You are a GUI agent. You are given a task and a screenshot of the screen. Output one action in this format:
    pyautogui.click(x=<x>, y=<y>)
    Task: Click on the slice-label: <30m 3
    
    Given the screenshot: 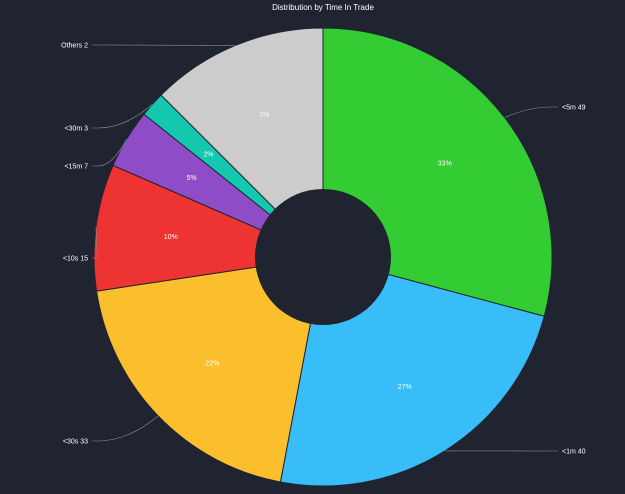 What is the action you would take?
    pyautogui.click(x=76, y=129)
    